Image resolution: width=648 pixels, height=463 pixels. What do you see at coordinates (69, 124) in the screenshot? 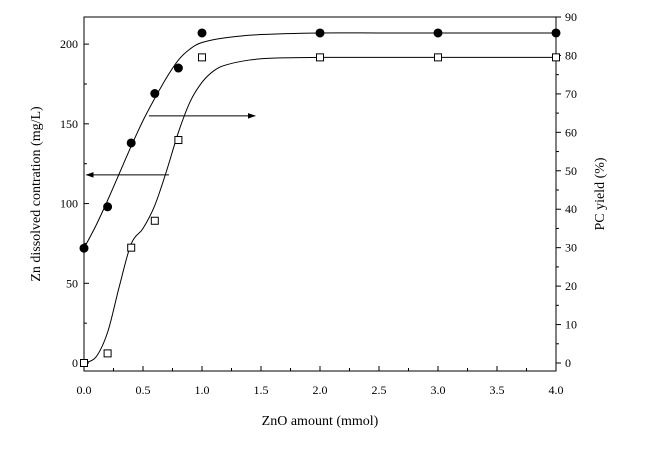
I see `y-left-tick-label: 150` at bounding box center [69, 124].